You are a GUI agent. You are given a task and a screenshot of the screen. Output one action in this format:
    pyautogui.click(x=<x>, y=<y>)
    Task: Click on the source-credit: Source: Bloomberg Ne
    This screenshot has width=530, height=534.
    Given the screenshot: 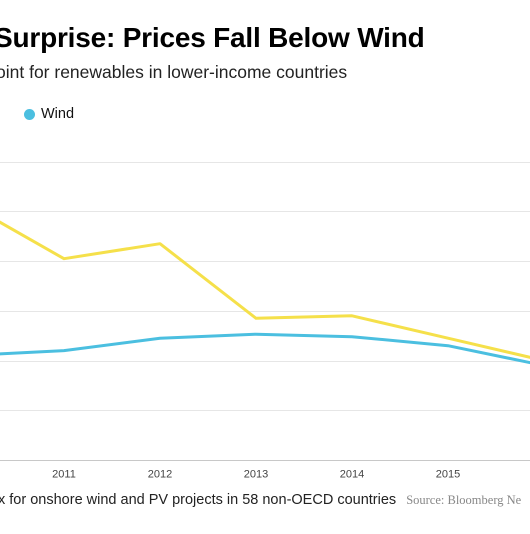 What is the action you would take?
    pyautogui.click(x=464, y=500)
    